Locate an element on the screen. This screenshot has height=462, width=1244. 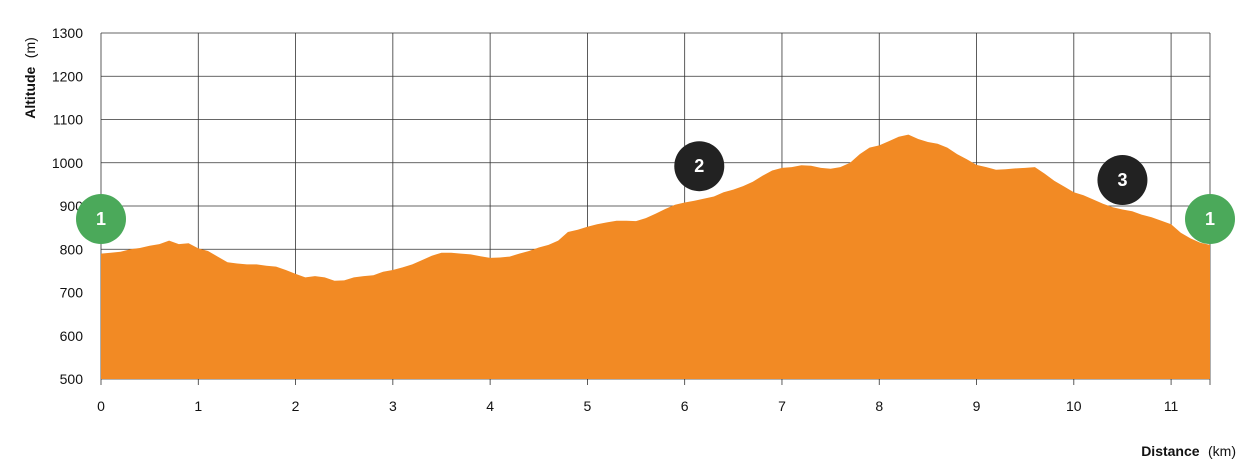
y-tick-label: 1200 is located at coordinates (67, 76).